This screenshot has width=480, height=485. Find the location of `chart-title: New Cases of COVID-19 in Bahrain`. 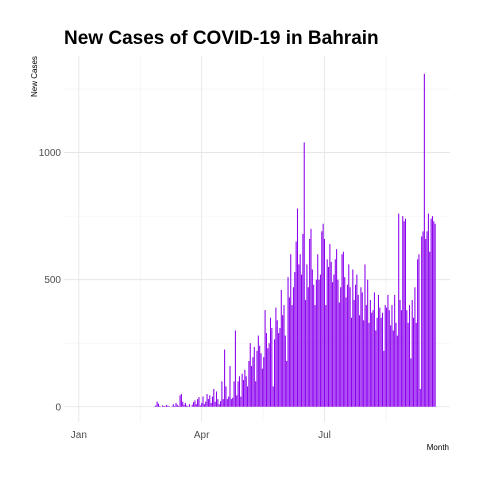

chart-title: New Cases of COVID-19 in Bahrain is located at coordinates (221, 38).